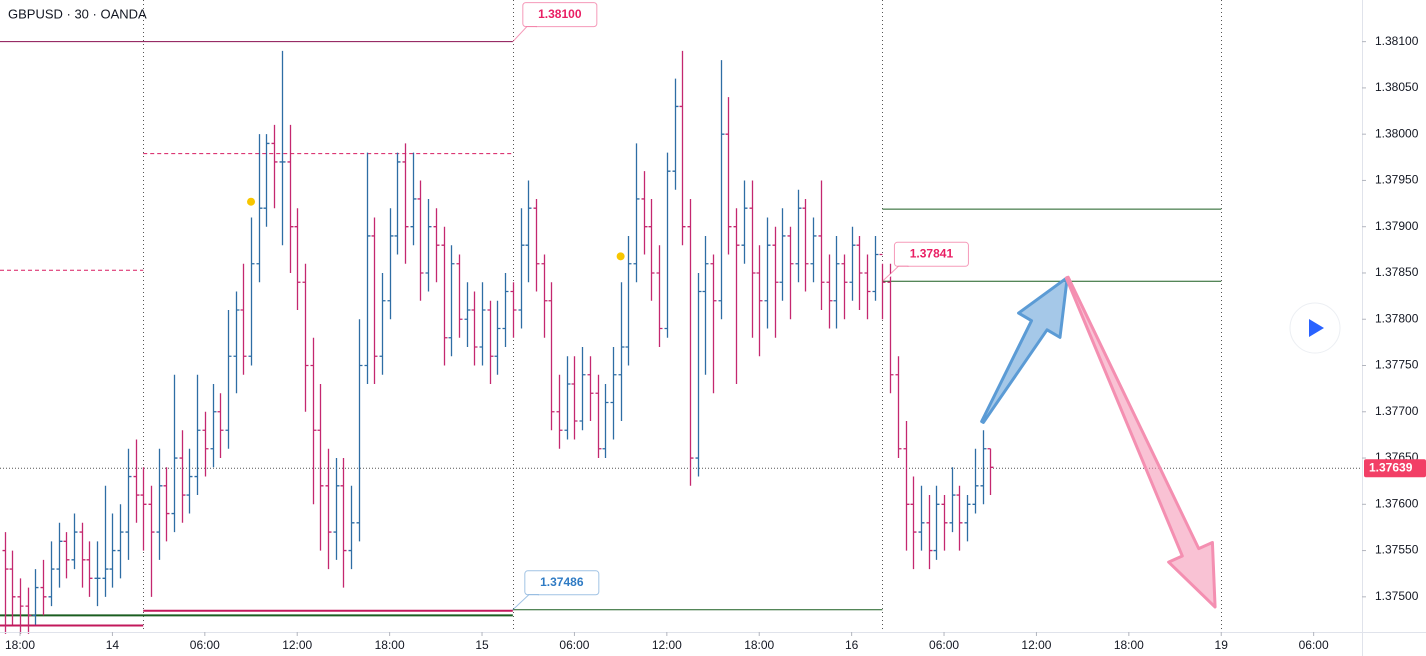 The image size is (1426, 656). I want to click on y-tick-label: 1.37550, so click(1397, 550).